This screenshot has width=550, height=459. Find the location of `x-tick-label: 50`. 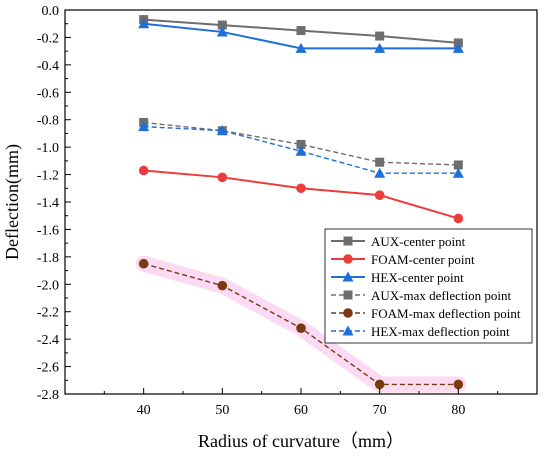

x-tick-label: 50 is located at coordinates (222, 410).